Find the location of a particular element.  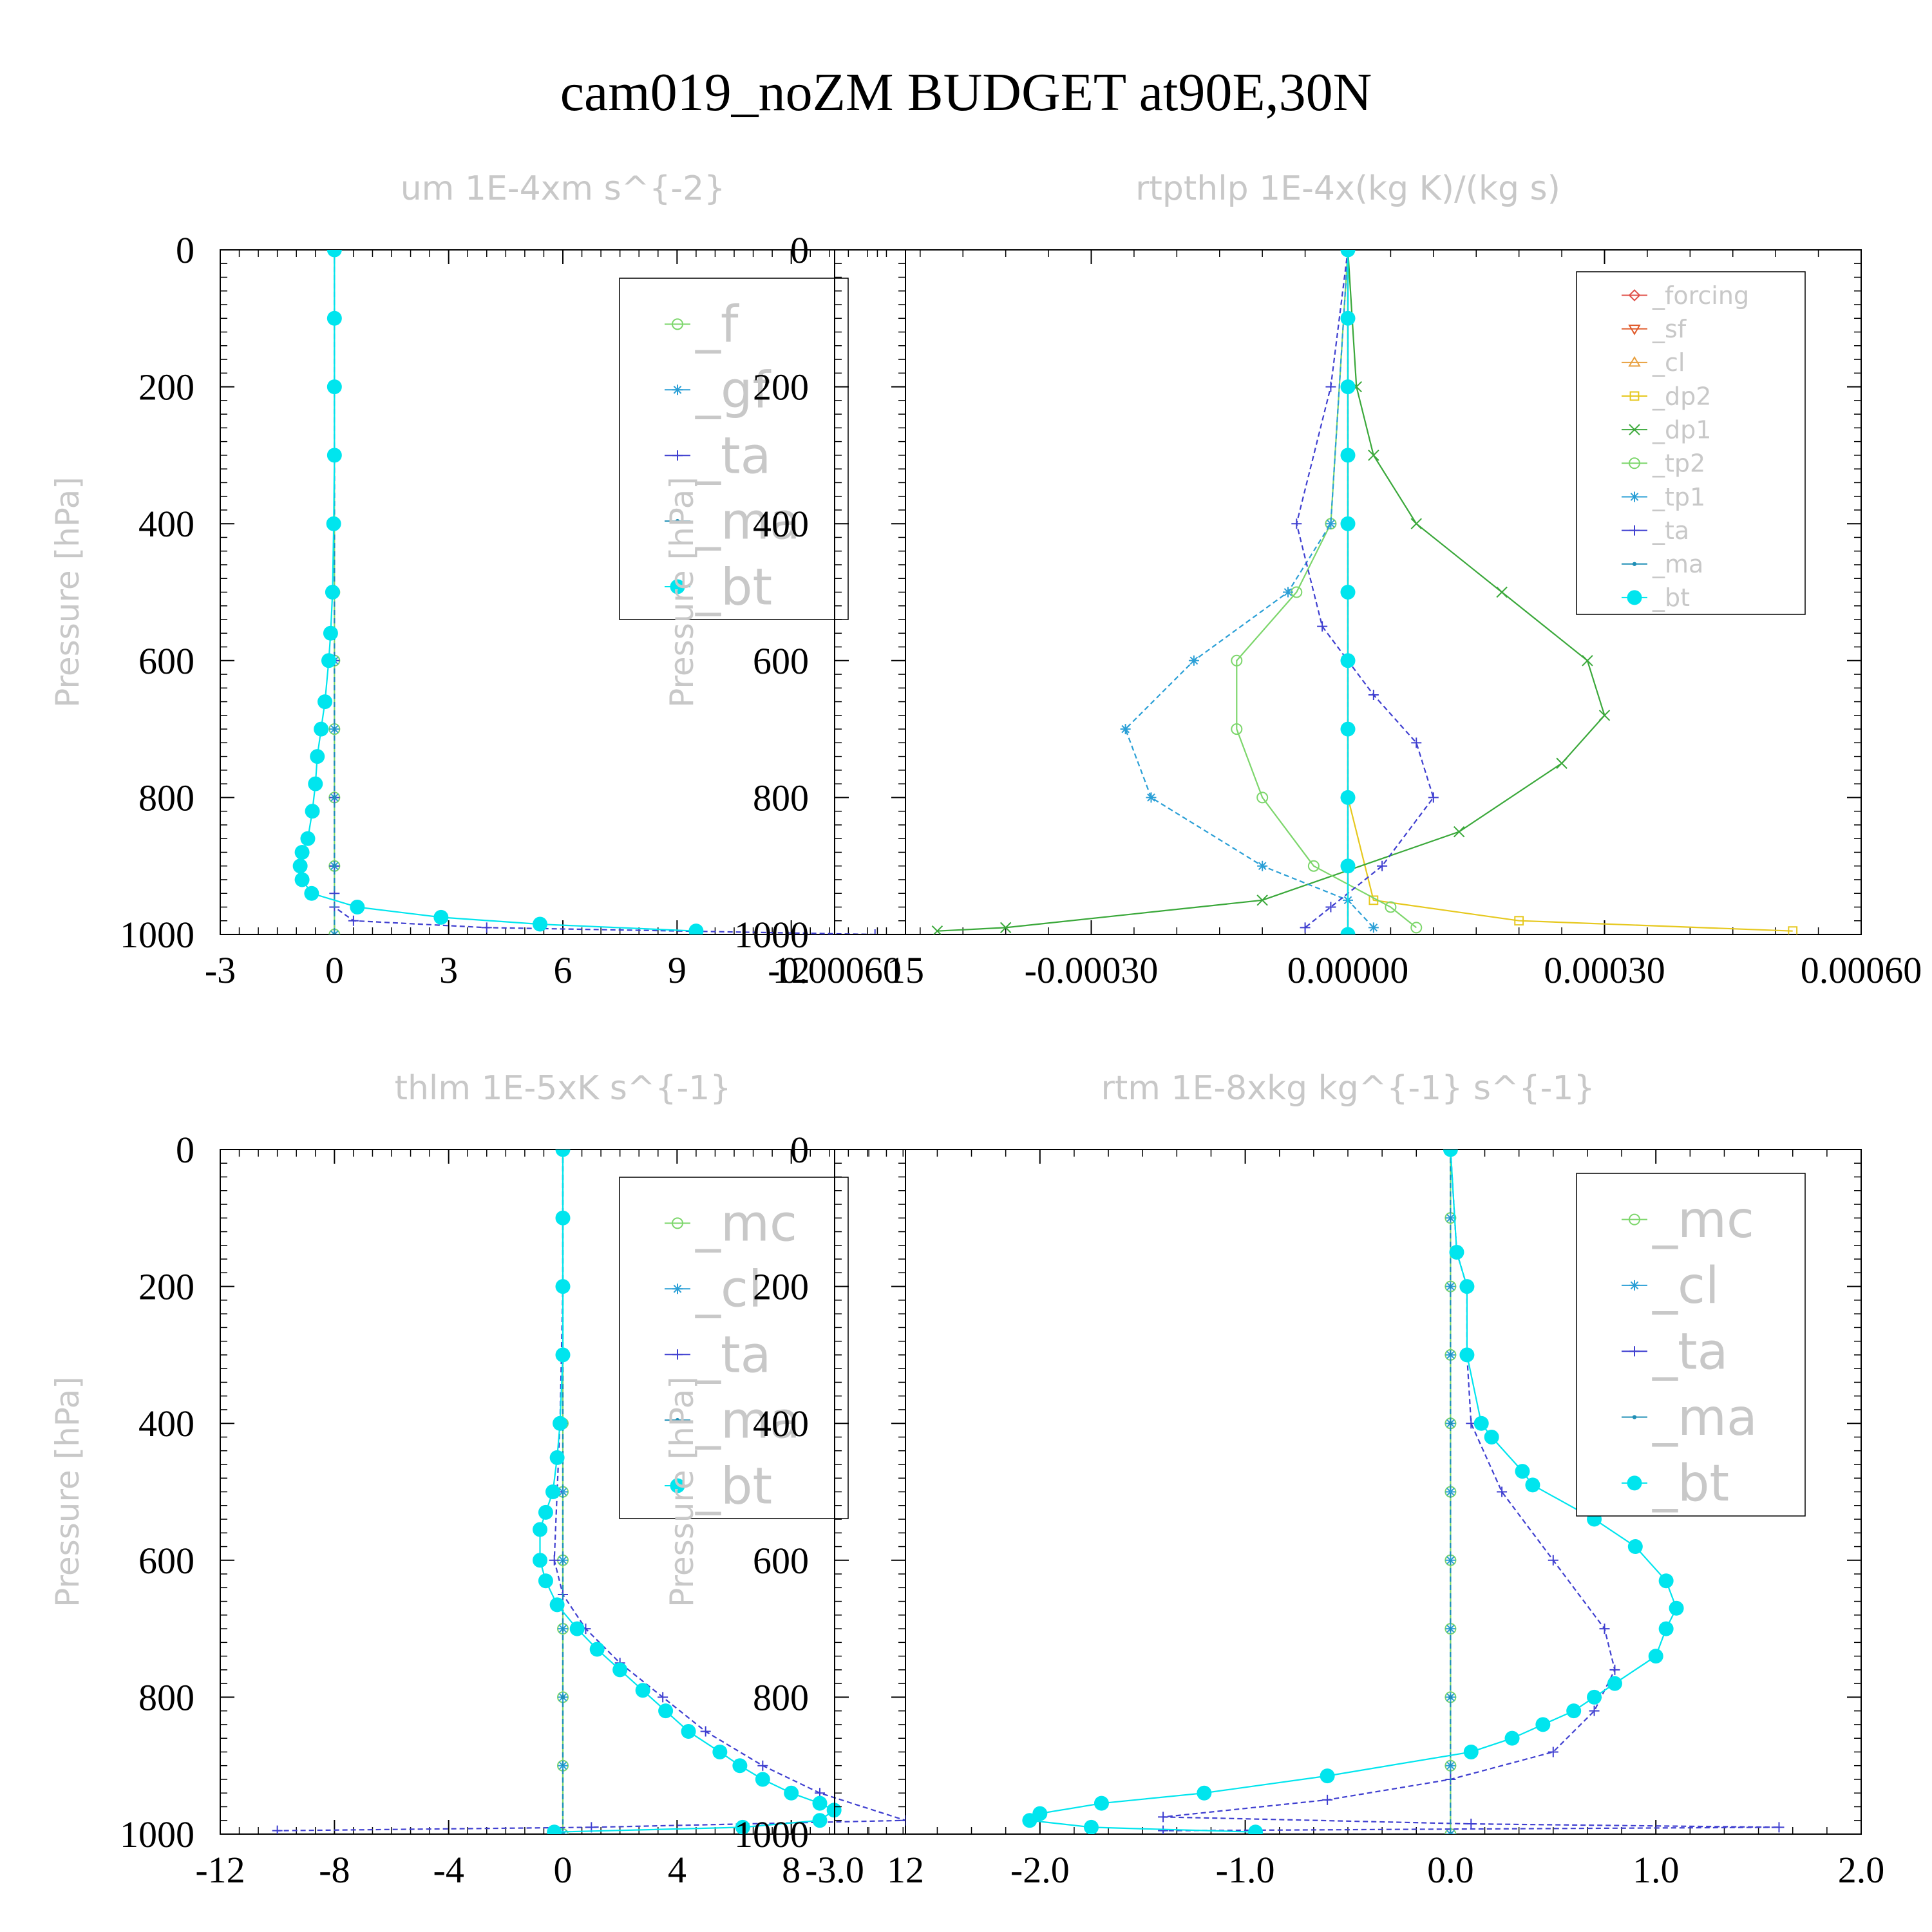

x-tick-label: 9 is located at coordinates (678, 970).